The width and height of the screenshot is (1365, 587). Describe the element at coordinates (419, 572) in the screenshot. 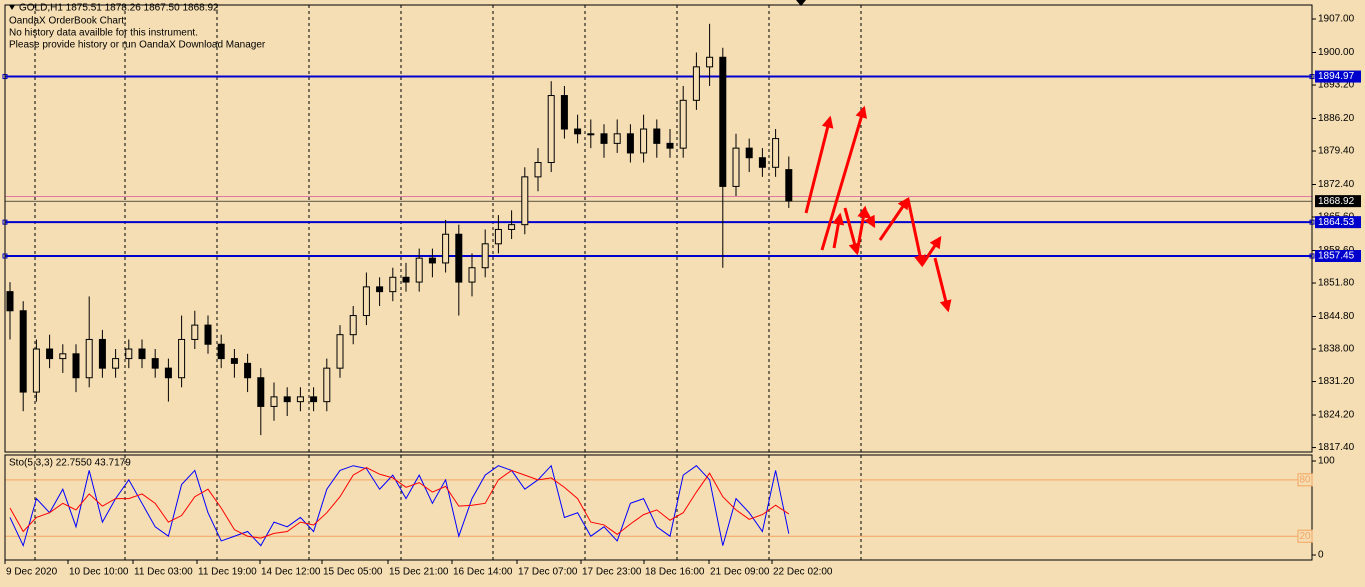

I see `x-tick-label: 15 Dec 21:00` at that location.